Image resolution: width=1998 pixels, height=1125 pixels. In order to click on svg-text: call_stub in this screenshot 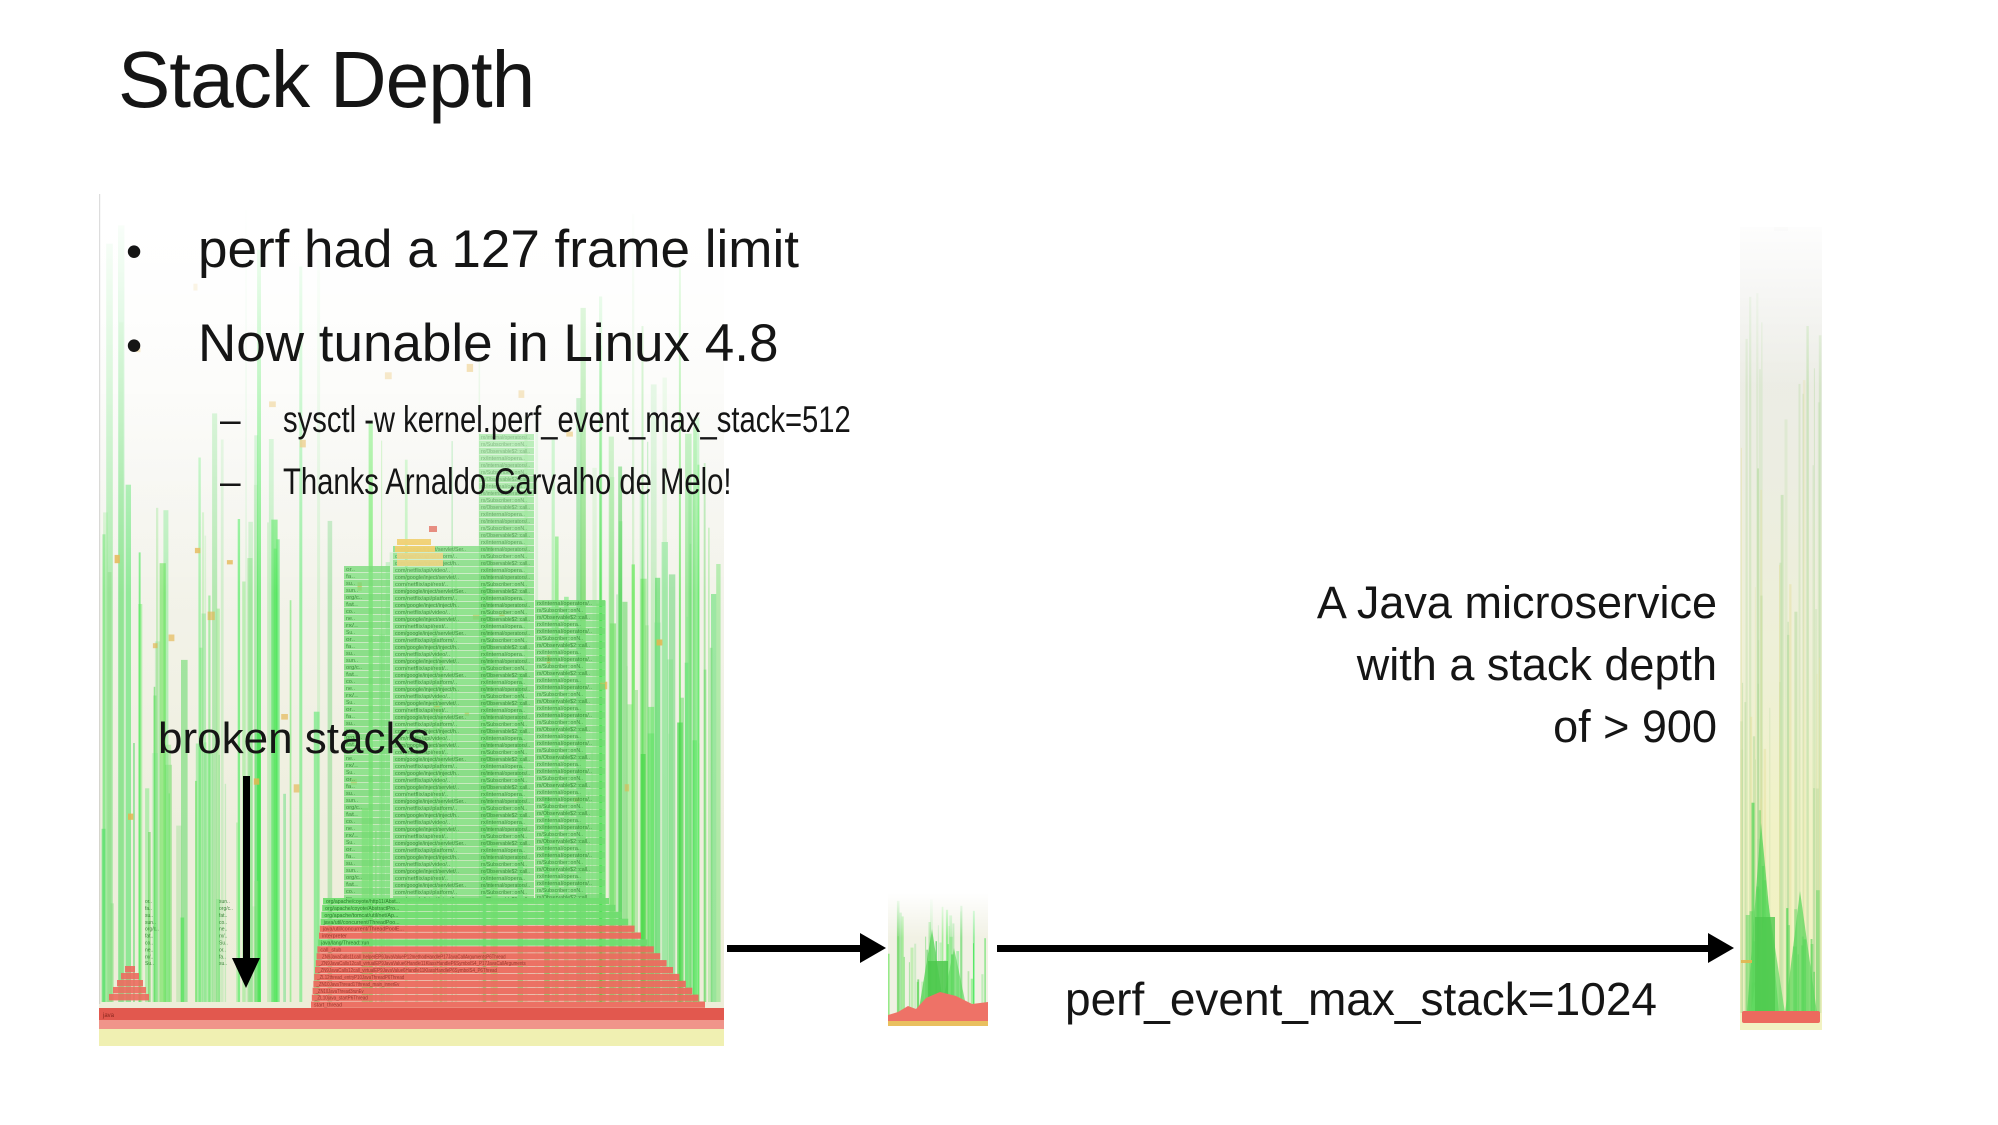, I will do `click(330, 950)`.